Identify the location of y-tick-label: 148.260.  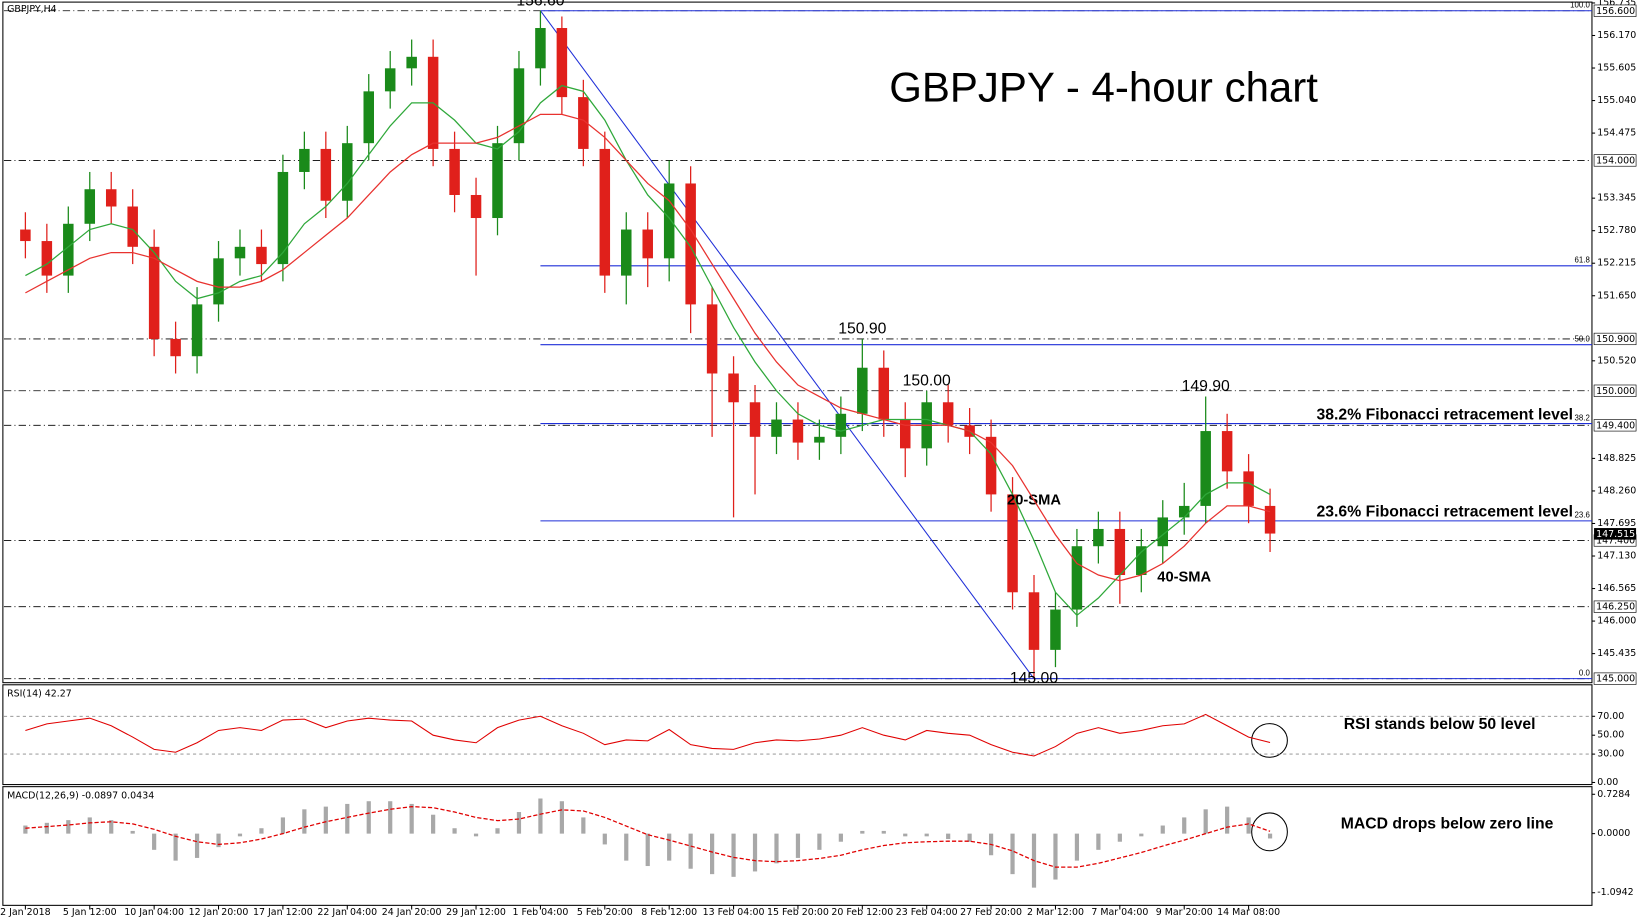
(1616, 490).